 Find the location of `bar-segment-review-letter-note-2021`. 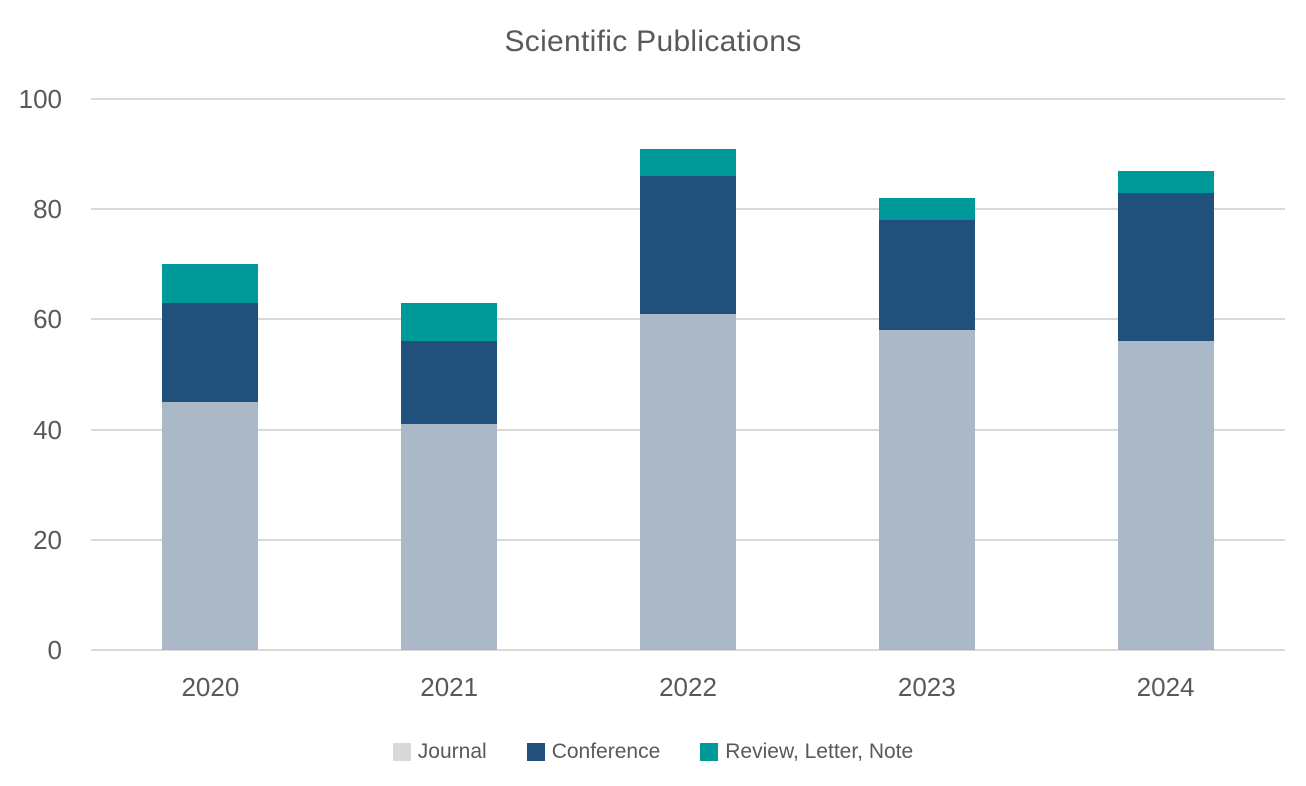

bar-segment-review-letter-note-2021 is located at coordinates (449, 322).